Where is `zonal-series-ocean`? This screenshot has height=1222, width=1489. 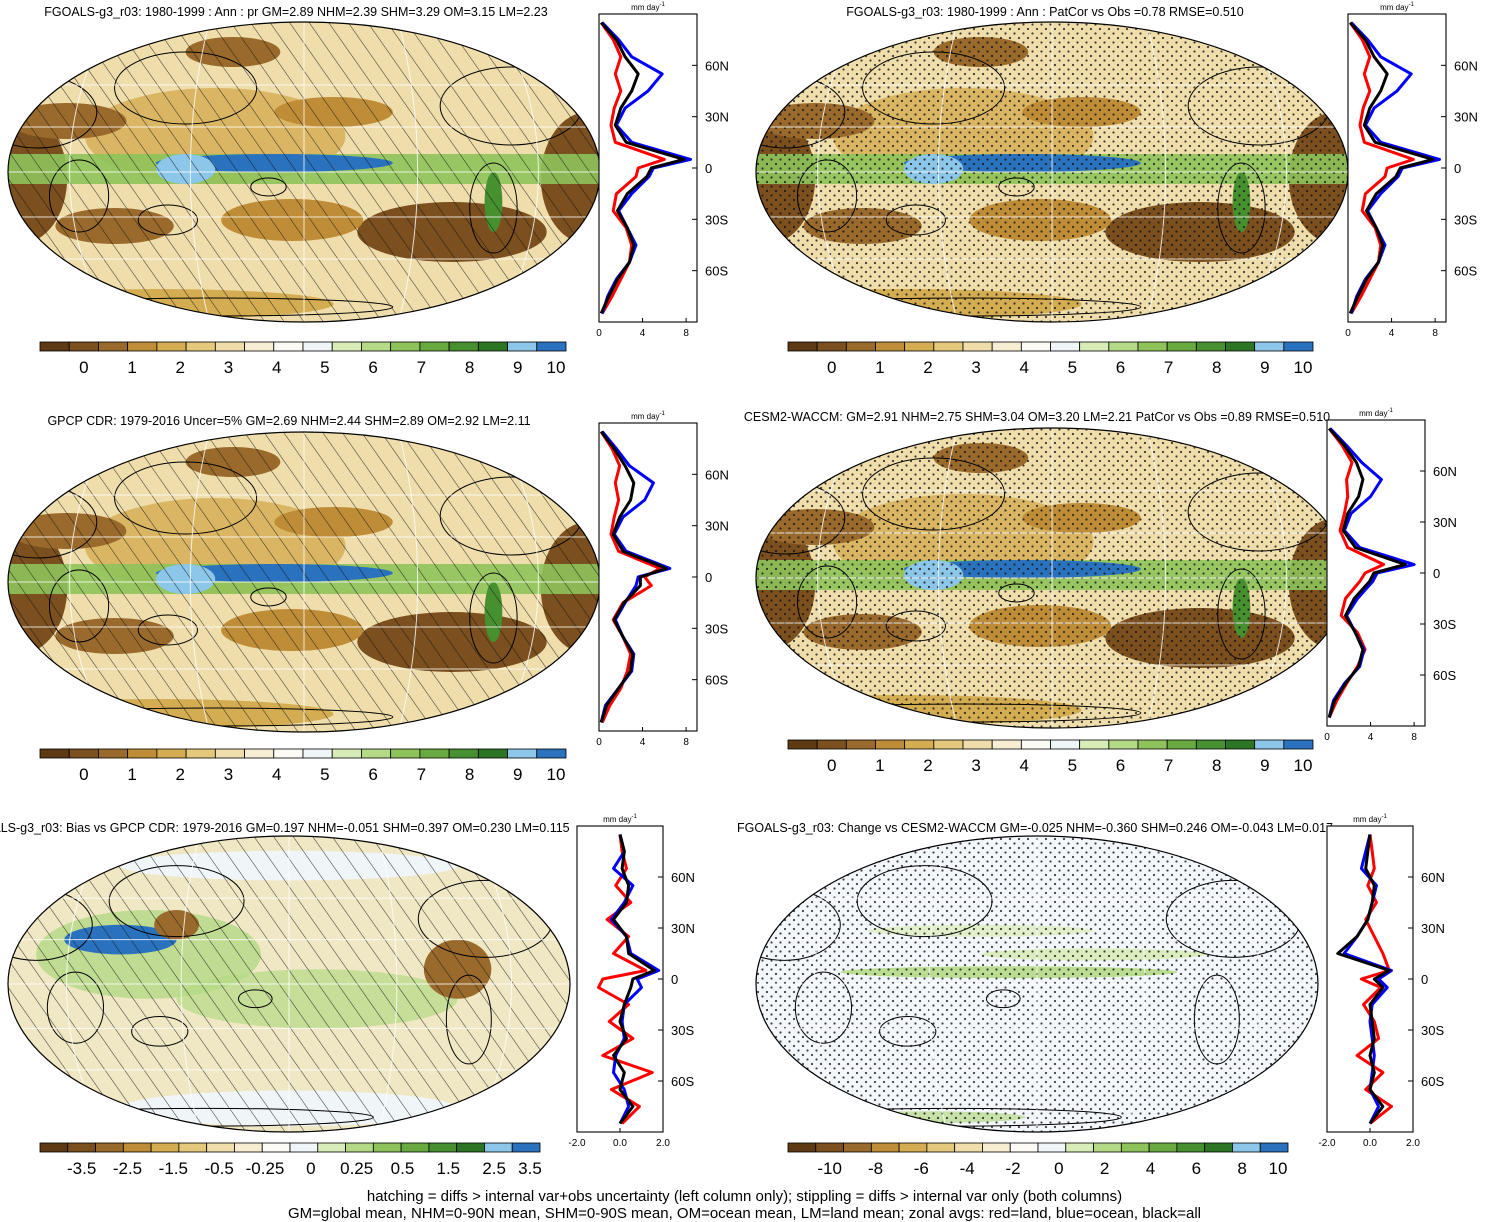
zonal-series-ocean is located at coordinates (1367, 979).